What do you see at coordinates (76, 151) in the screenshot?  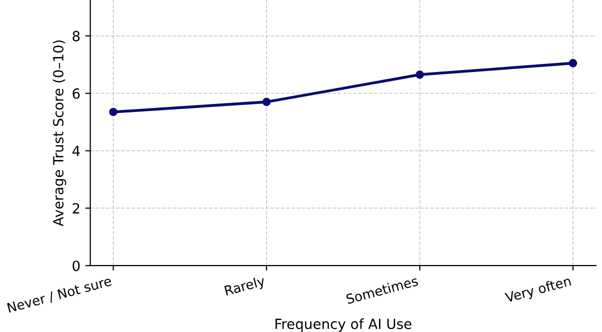 I see `y-tick-label: 4` at bounding box center [76, 151].